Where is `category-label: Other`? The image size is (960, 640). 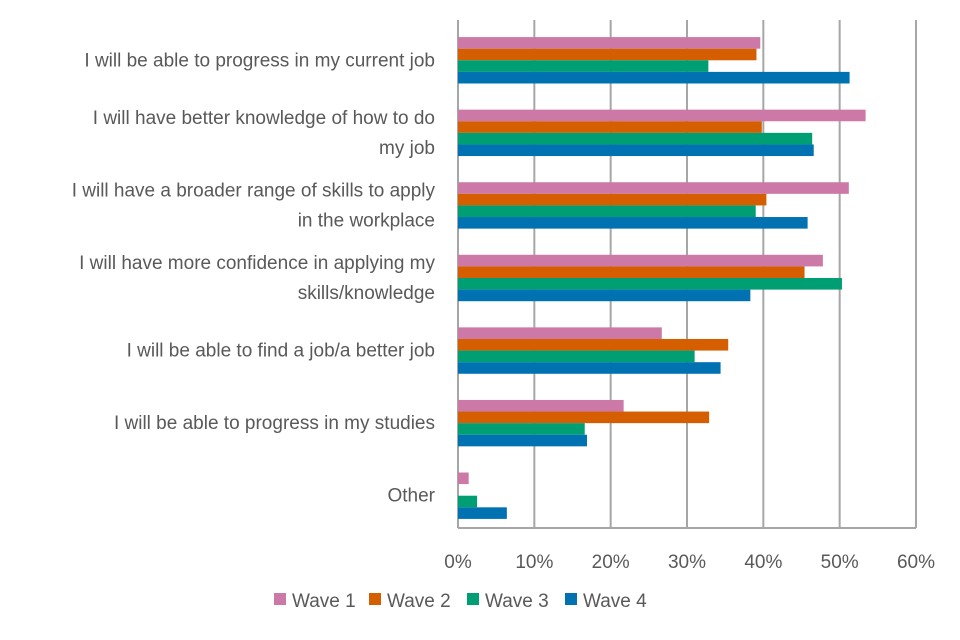 category-label: Other is located at coordinates (411, 496).